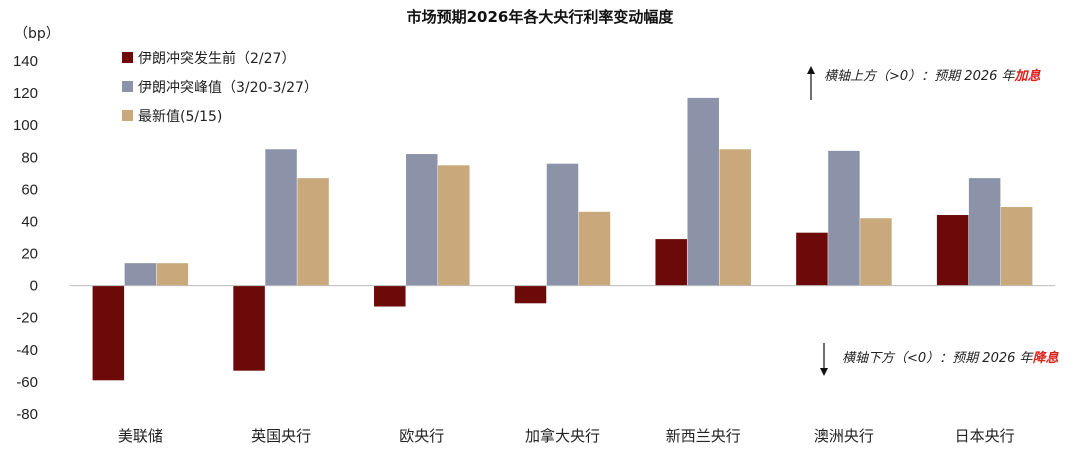  Describe the element at coordinates (140, 274) in the screenshot. I see `bar-series-1-美联储` at that location.